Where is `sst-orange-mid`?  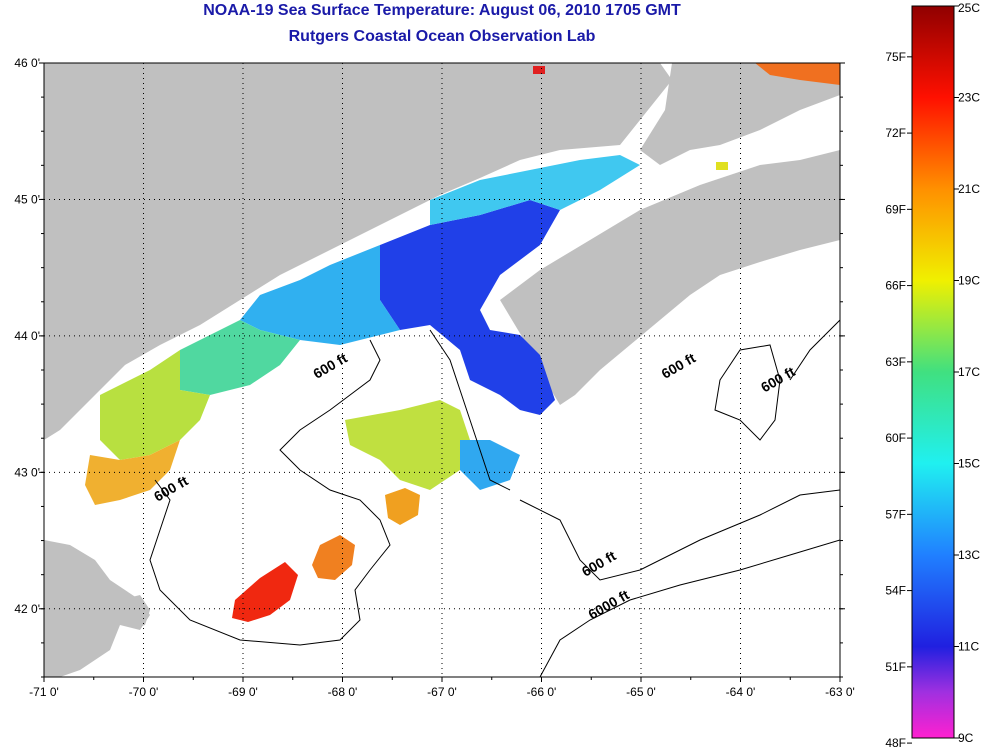
sst-orange-mid is located at coordinates (402, 506).